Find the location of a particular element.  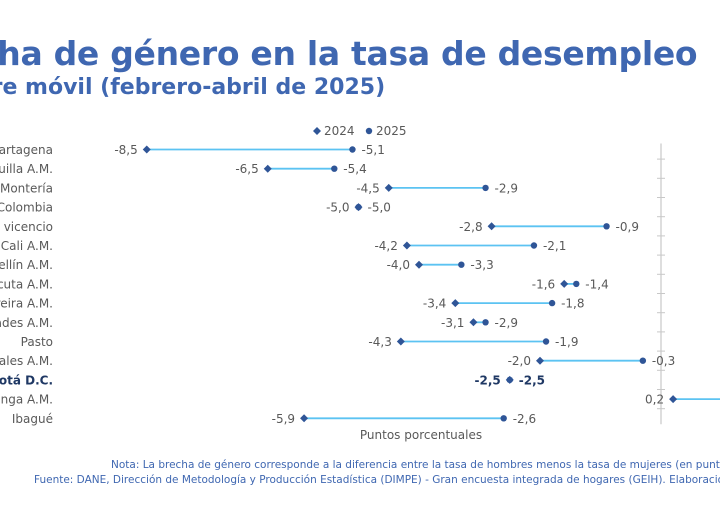

data-label-2024: -2,0 is located at coordinates (519, 361).